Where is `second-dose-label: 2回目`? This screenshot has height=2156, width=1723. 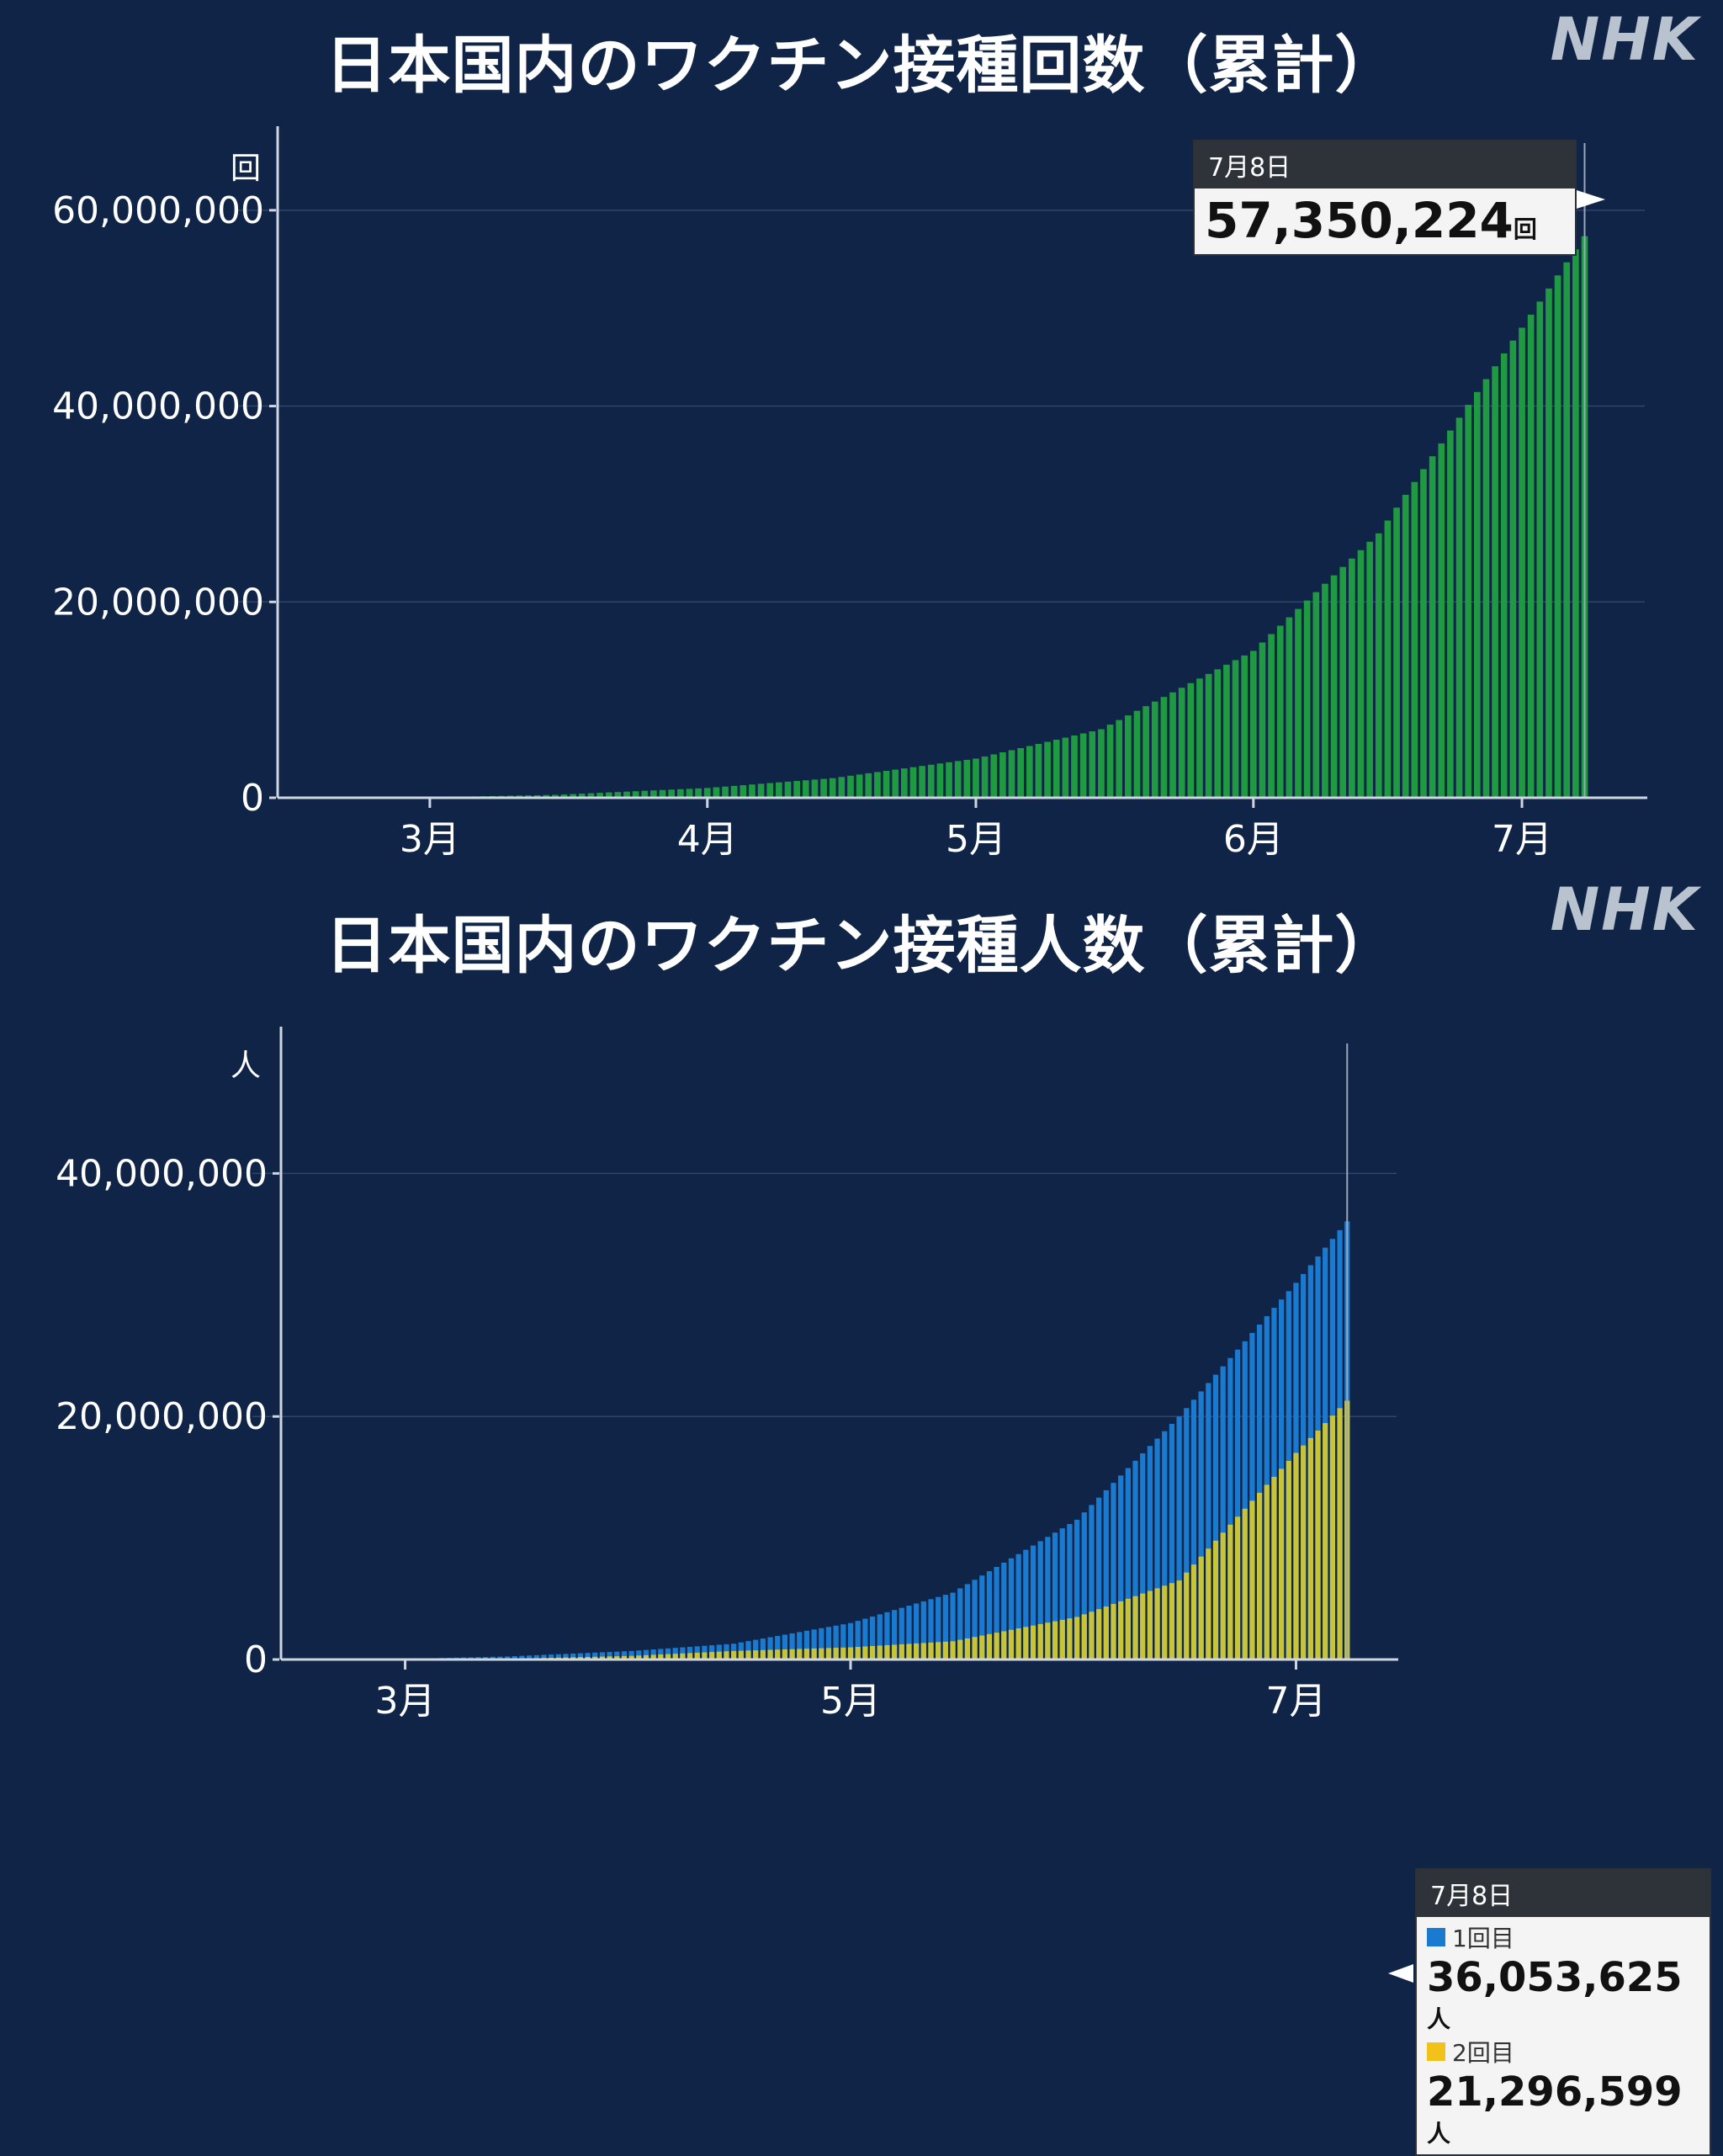 second-dose-label: 2回目 is located at coordinates (1483, 2051).